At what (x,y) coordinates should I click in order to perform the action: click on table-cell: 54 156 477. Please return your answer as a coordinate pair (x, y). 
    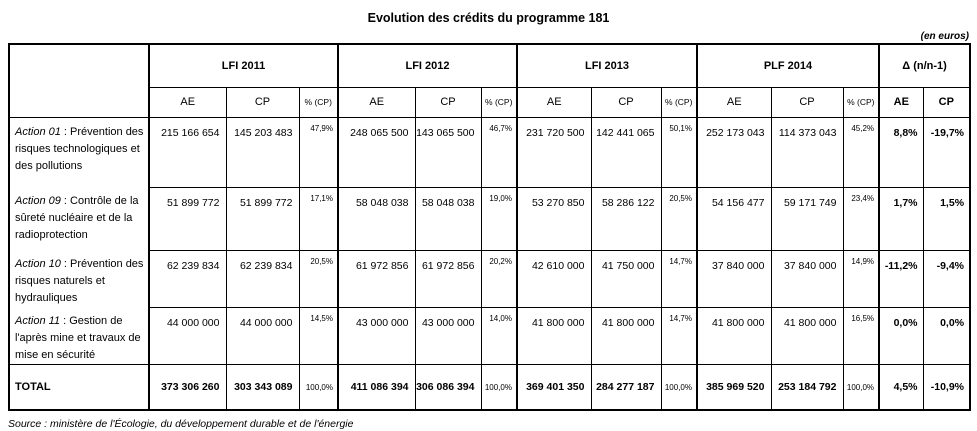
    Looking at the image, I should click on (734, 218).